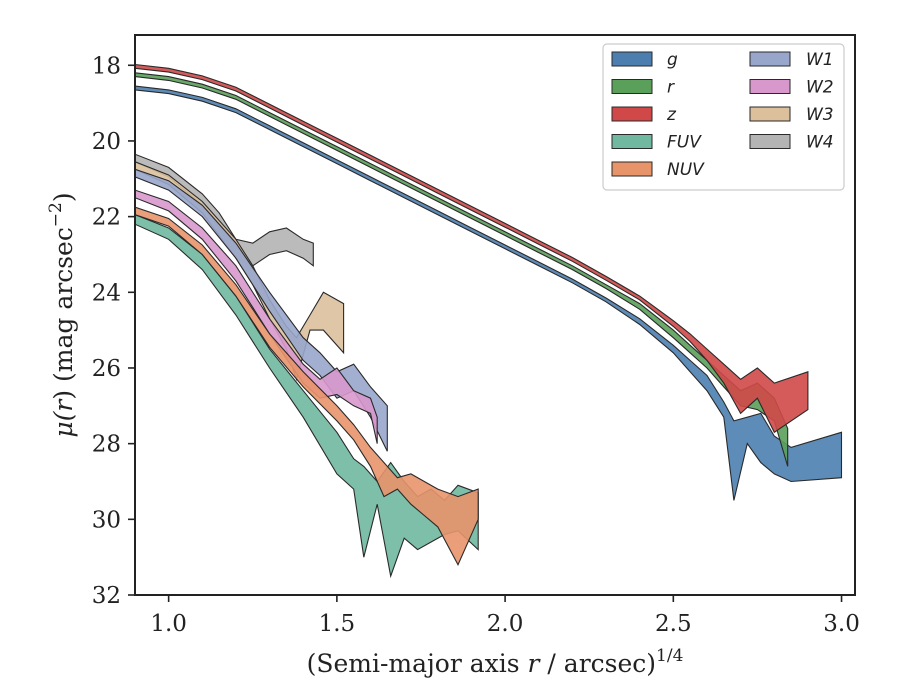 This screenshot has height=700, width=900. Describe the element at coordinates (820, 115) in the screenshot. I see `legend-label-W3: W3` at that location.